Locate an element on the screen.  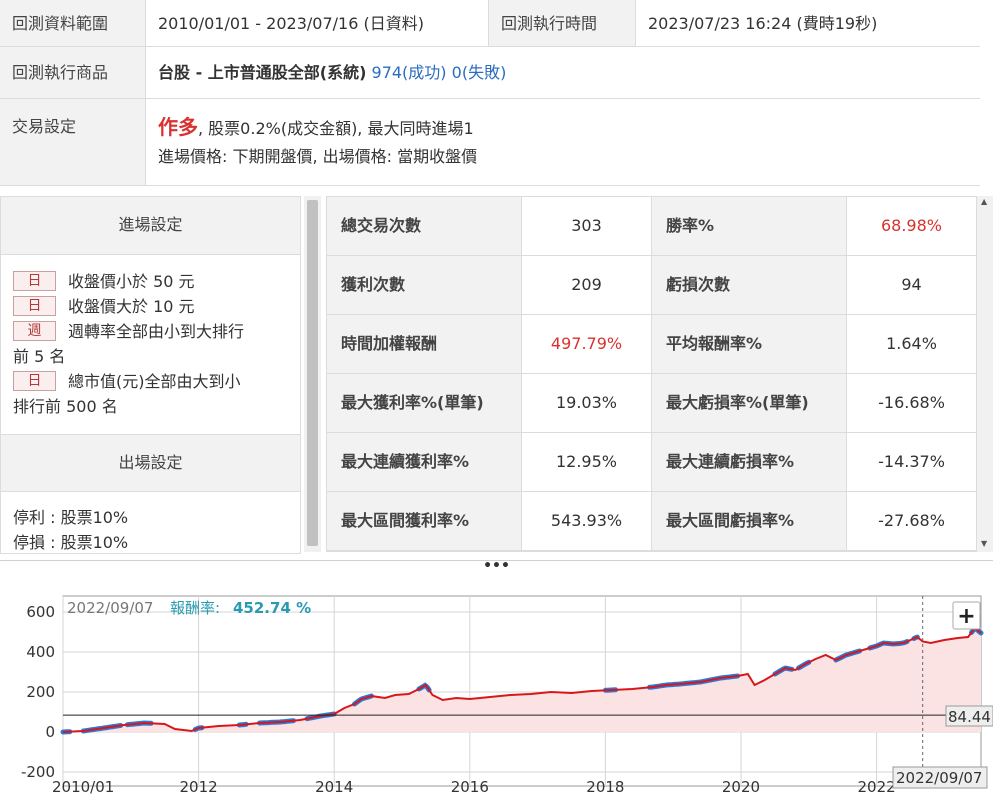
stat-value: 68.98% is located at coordinates (911, 225).